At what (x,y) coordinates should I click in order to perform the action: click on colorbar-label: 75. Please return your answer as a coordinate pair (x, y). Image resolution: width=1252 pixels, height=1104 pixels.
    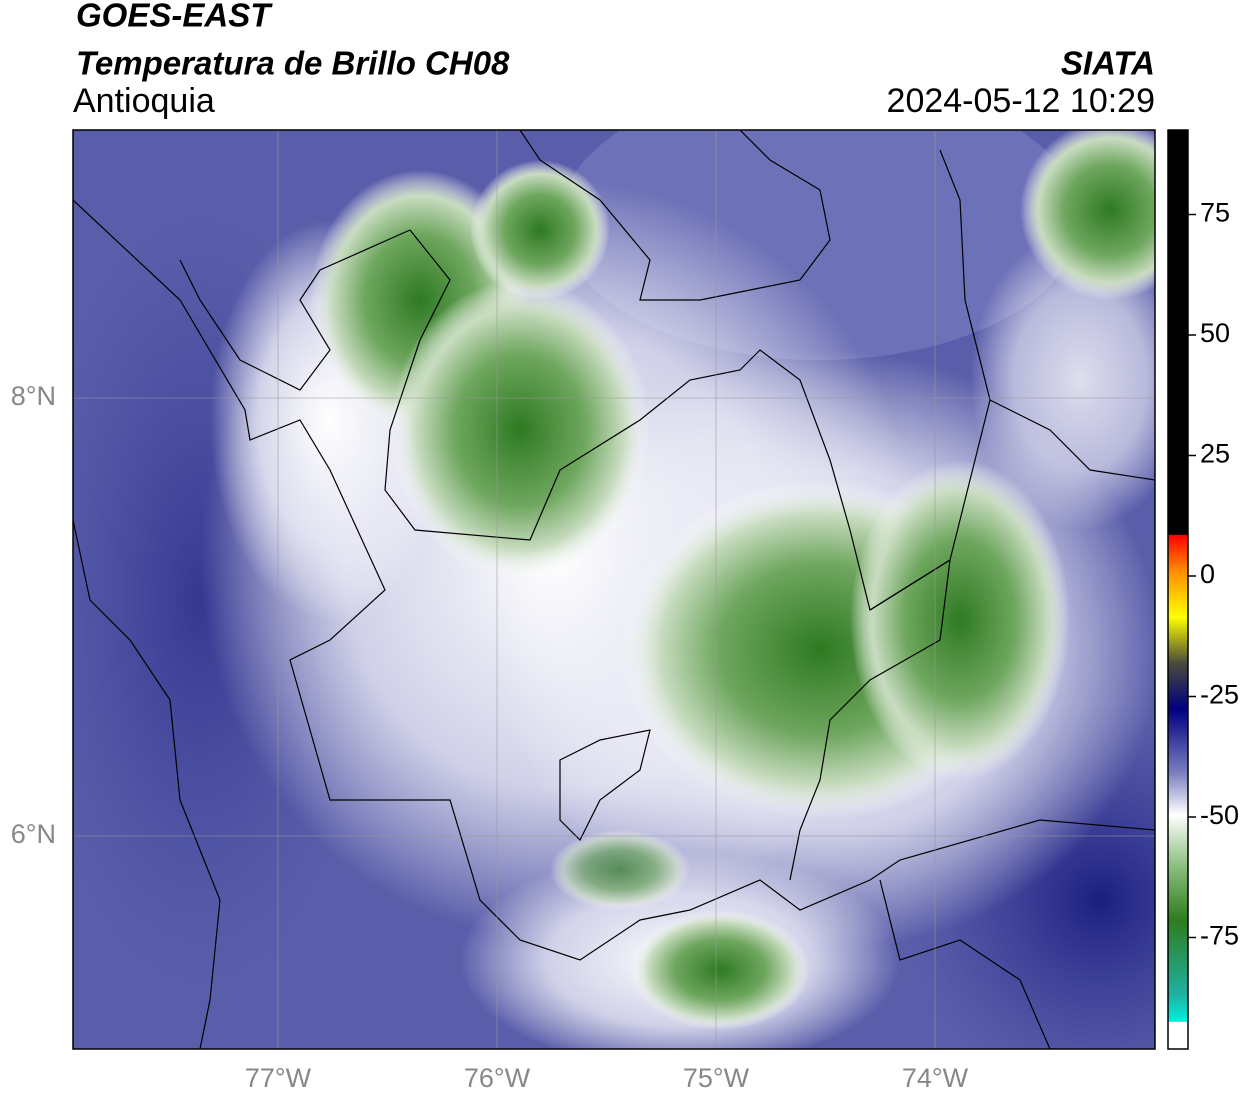
    Looking at the image, I should click on (1215, 213).